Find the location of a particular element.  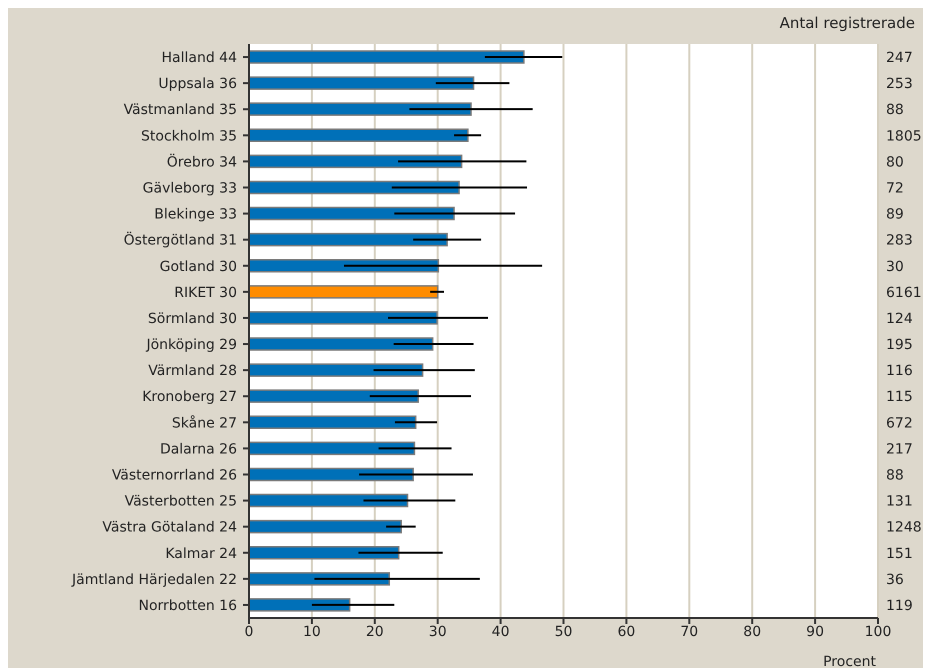

y-tick-label: Västernorrland 26 is located at coordinates (175, 476).